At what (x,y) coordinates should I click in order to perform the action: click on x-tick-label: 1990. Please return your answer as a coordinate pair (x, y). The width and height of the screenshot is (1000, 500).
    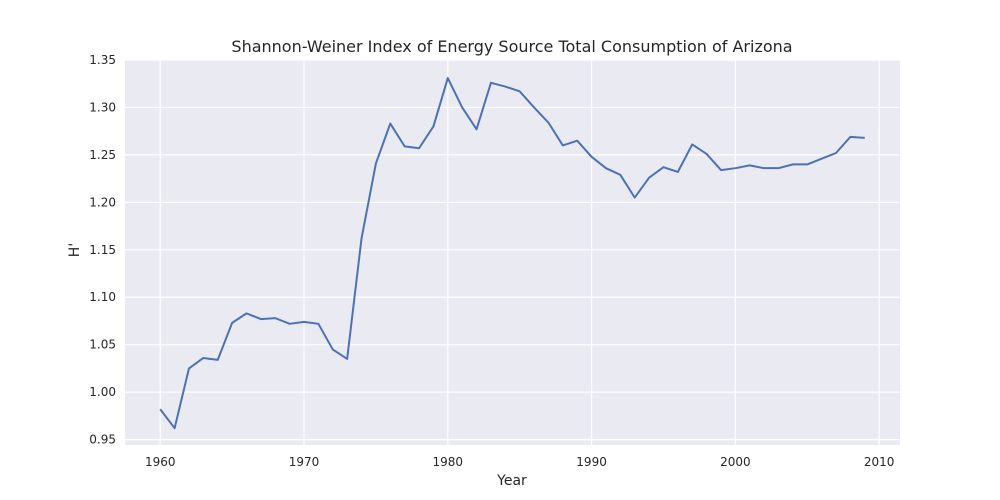
    Looking at the image, I should click on (591, 462).